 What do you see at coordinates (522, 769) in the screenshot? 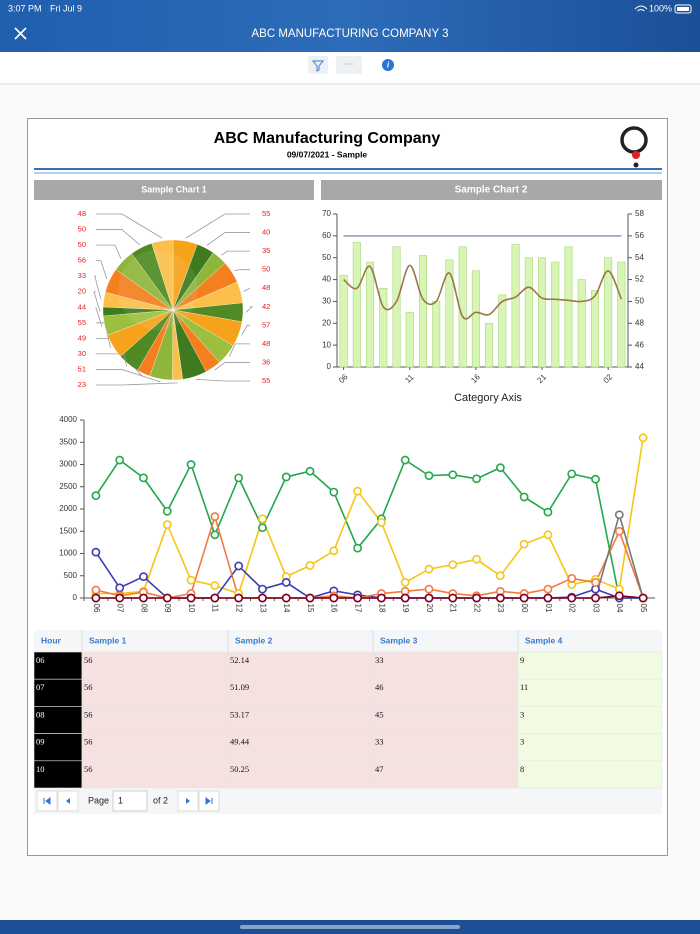
I see `cell-text: 8` at bounding box center [522, 769].